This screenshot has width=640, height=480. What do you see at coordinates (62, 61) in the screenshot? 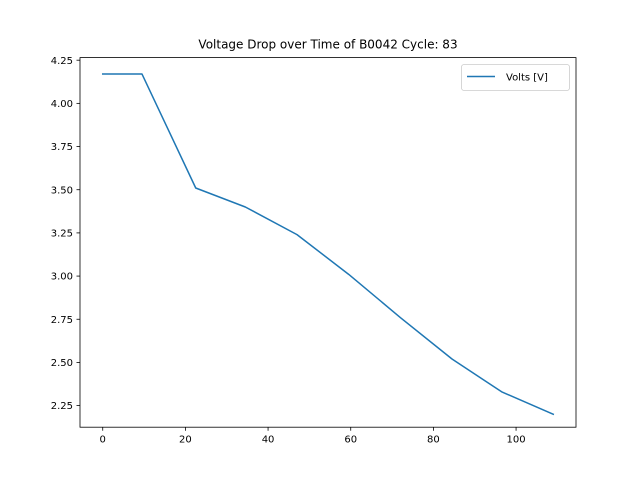
I see `y-tick-label: 4.25` at bounding box center [62, 61].